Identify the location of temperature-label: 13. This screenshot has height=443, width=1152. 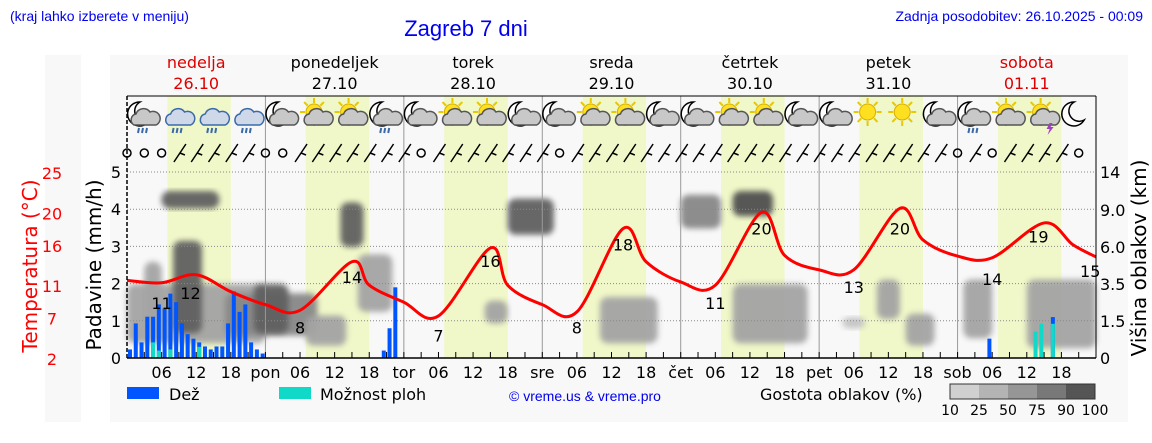
(854, 287).